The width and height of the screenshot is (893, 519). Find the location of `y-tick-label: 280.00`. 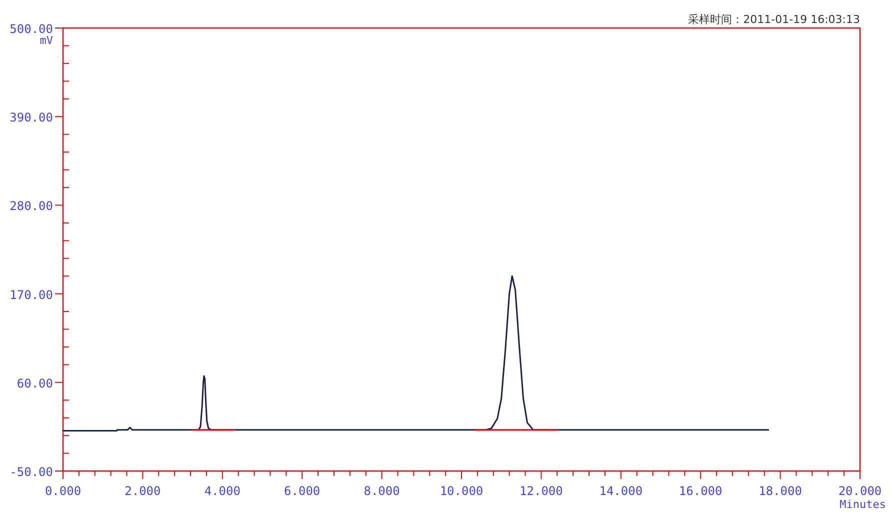

y-tick-label: 280.00 is located at coordinates (31, 206).